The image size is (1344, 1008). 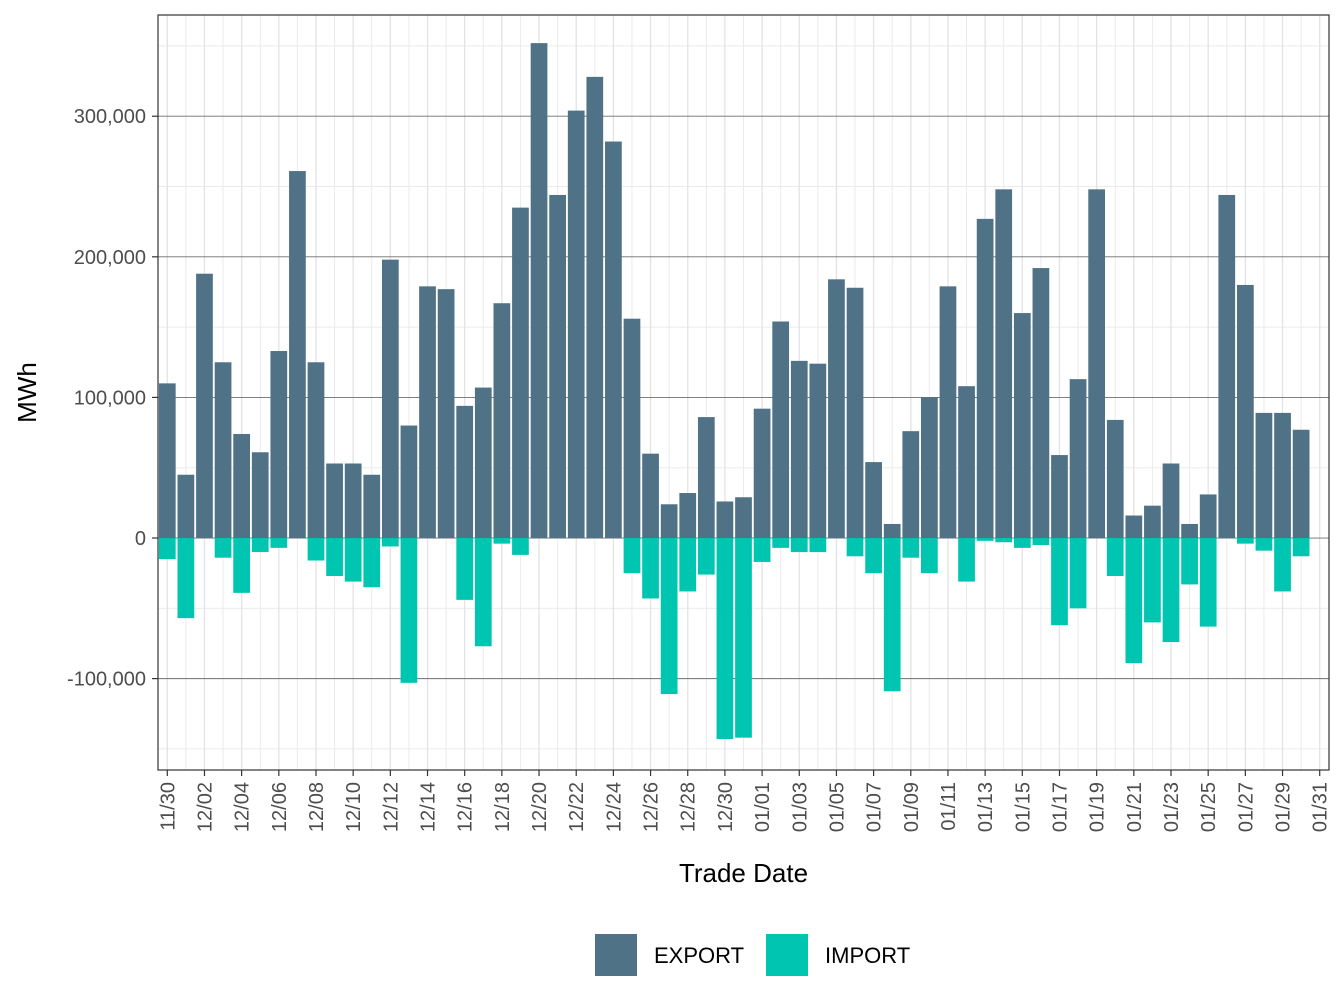 I want to click on y-axis-title: MWh, so click(x=27, y=392).